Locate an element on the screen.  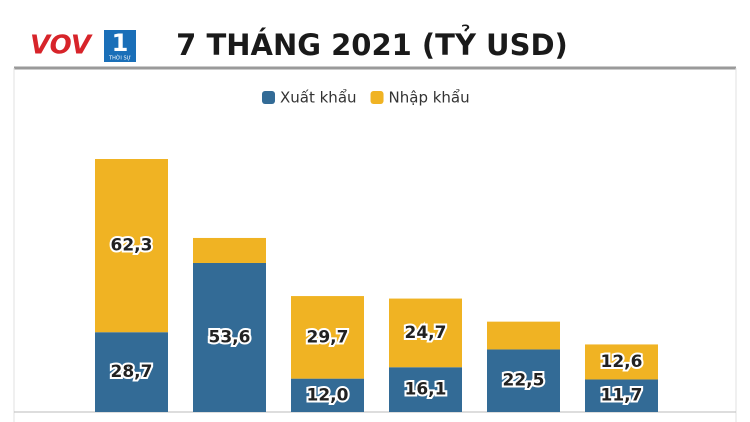
value-label: 53,6 is located at coordinates (230, 337).